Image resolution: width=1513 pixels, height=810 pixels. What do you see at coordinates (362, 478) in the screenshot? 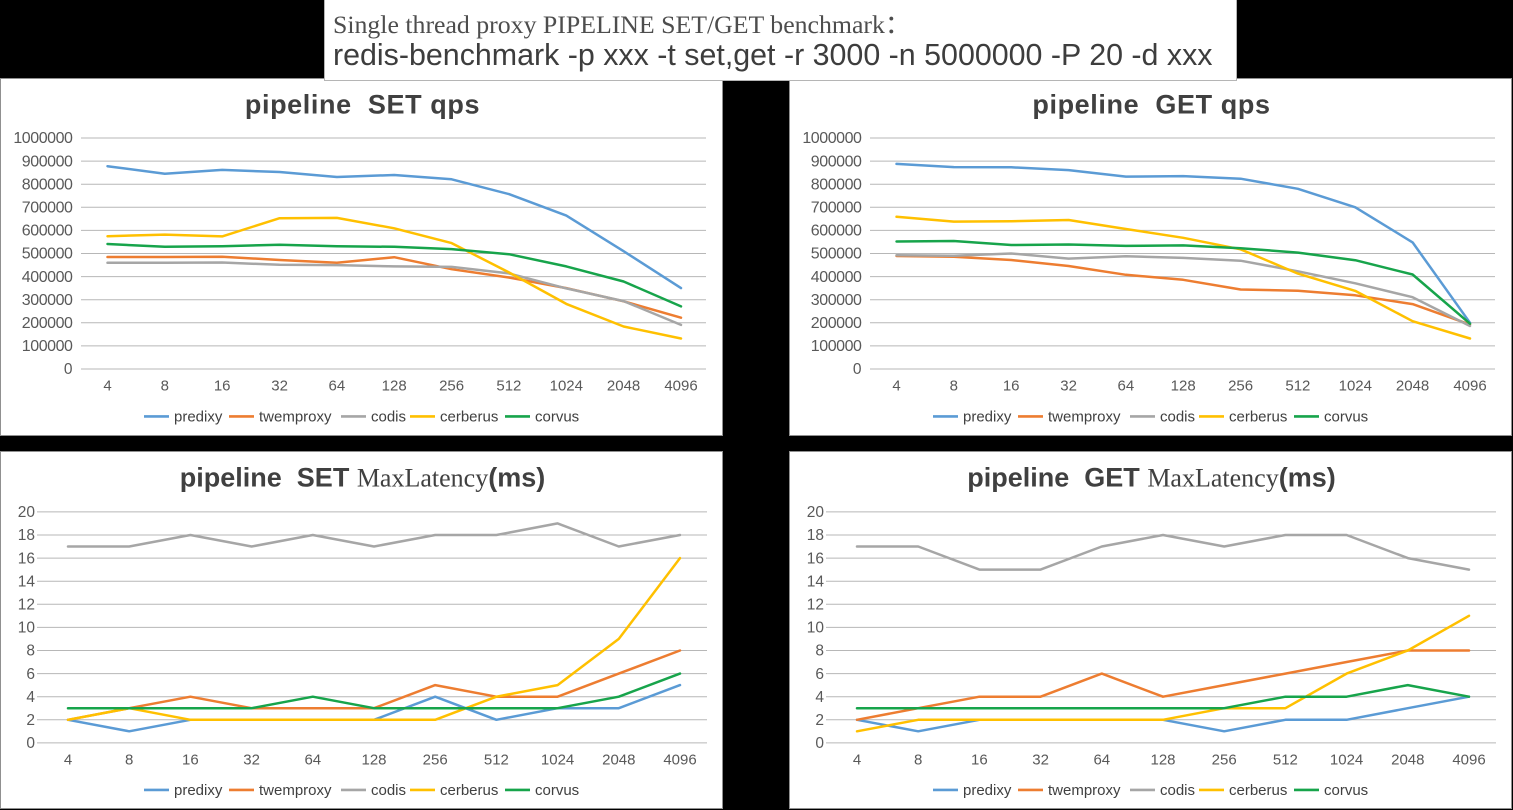
I see `svg-text: pipeline SET MaxLatency(ms)` at bounding box center [362, 478].